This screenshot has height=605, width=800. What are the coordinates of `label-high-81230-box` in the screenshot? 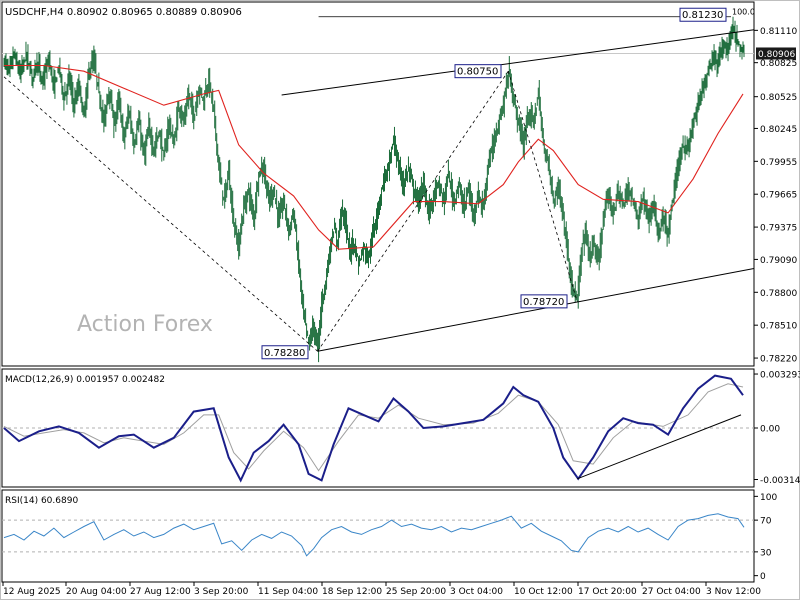 It's located at (703, 14).